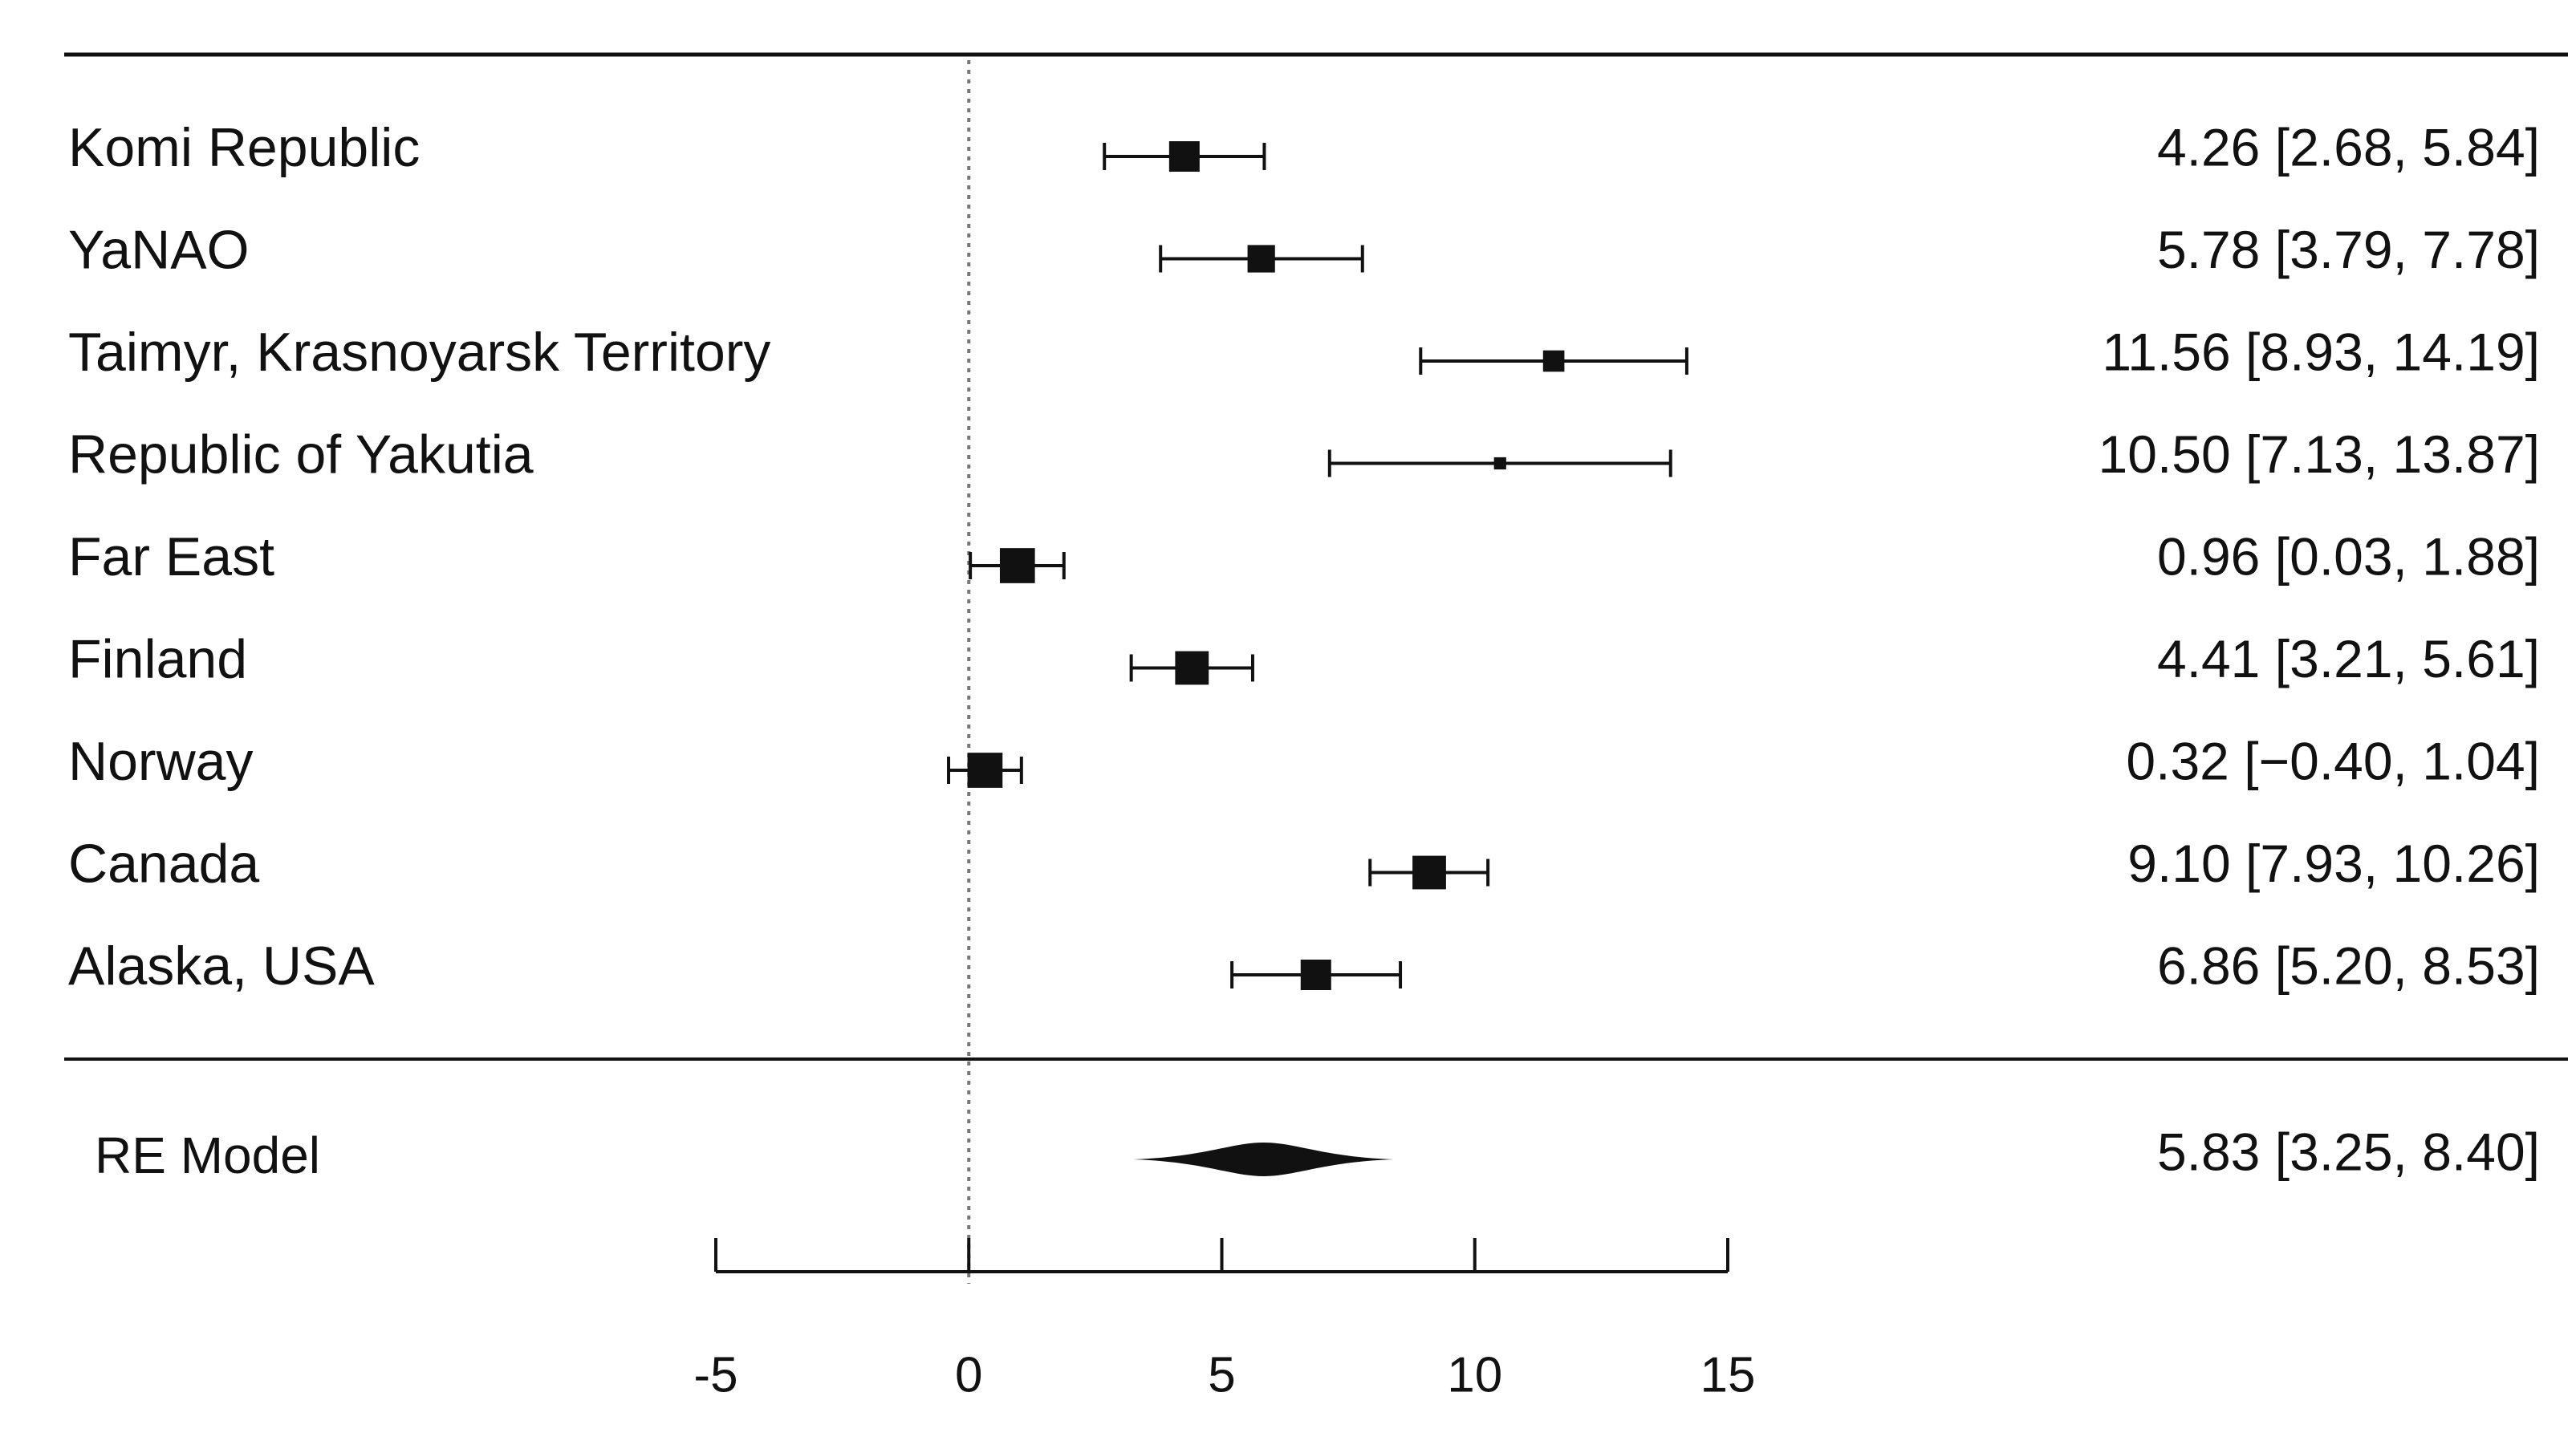 Image resolution: width=2576 pixels, height=1437 pixels. Describe the element at coordinates (1304, 658) in the screenshot. I see `study-row: Finland 4.41 [3.21, 5.61]` at that location.